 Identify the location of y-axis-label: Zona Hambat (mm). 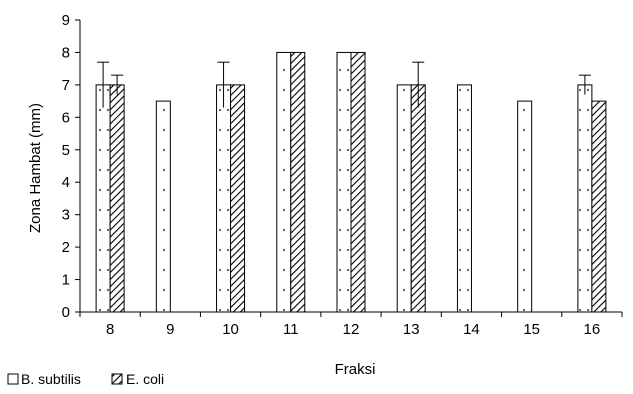
(35, 168).